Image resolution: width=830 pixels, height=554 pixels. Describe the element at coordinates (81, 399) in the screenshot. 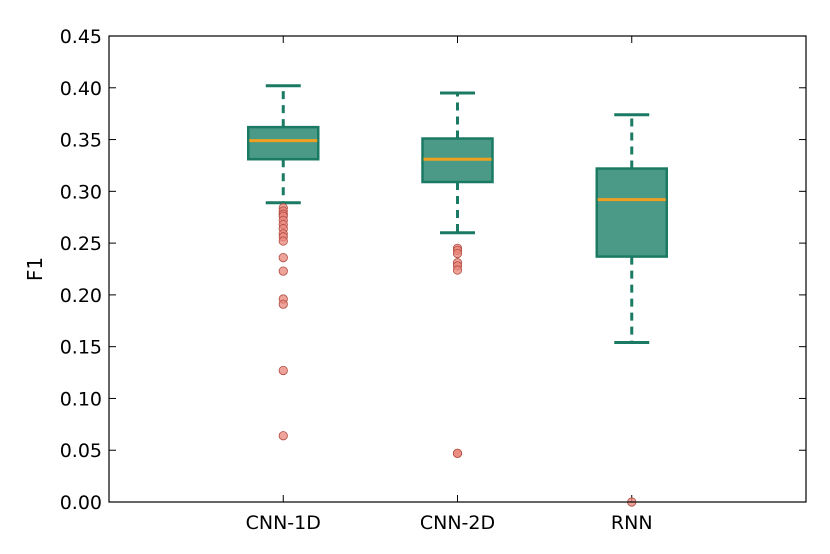

I see `y-tick-label: 0.10` at that location.